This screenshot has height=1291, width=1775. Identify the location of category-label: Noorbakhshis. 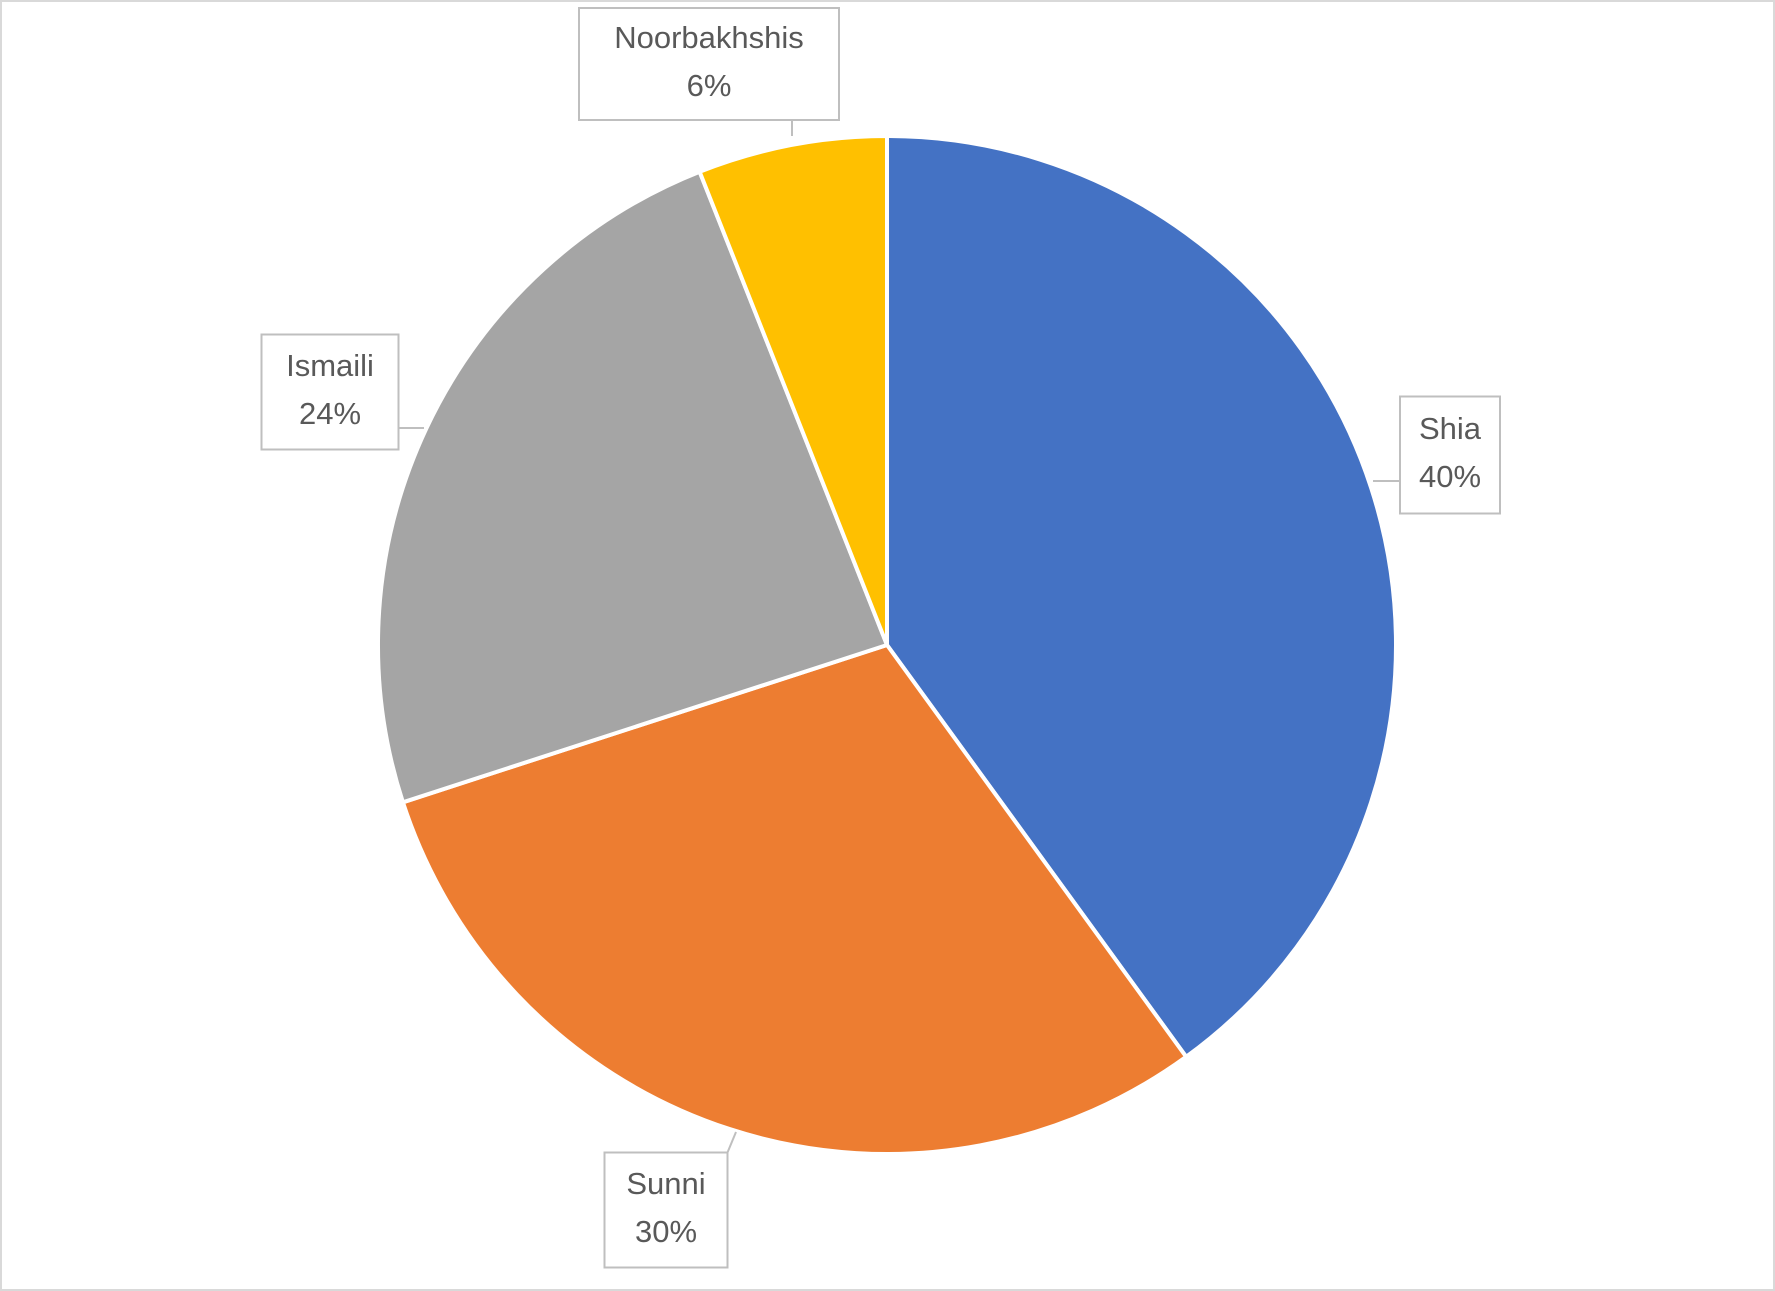
(709, 37).